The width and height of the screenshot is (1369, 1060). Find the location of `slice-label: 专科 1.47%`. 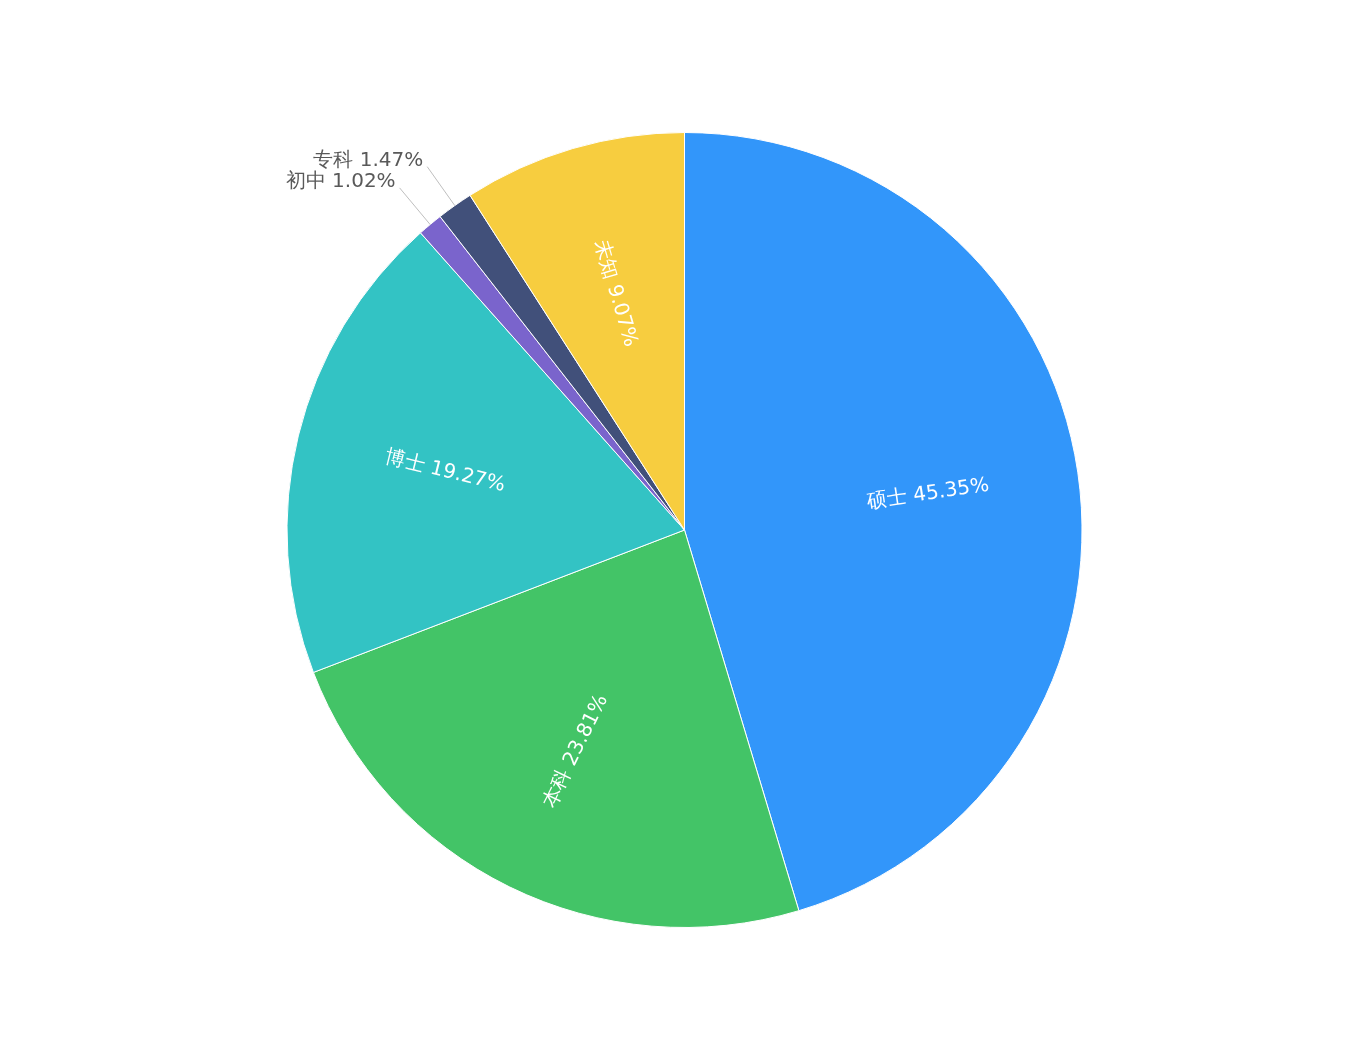

slice-label: 专科 1.47% is located at coordinates (368, 158).